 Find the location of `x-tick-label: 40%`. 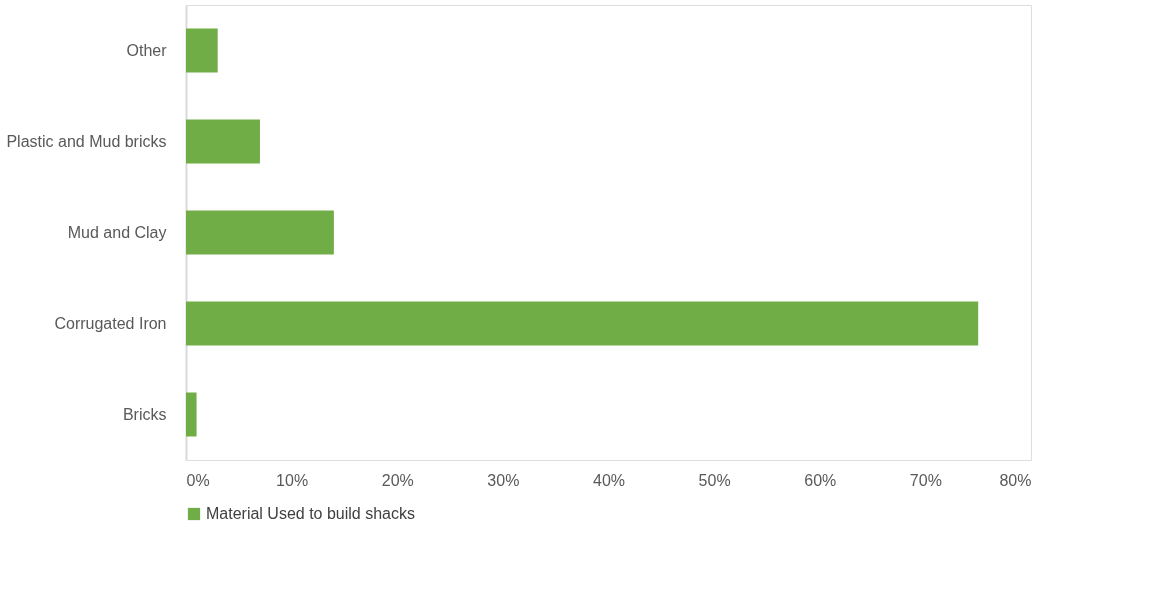

x-tick-label: 40% is located at coordinates (609, 480).